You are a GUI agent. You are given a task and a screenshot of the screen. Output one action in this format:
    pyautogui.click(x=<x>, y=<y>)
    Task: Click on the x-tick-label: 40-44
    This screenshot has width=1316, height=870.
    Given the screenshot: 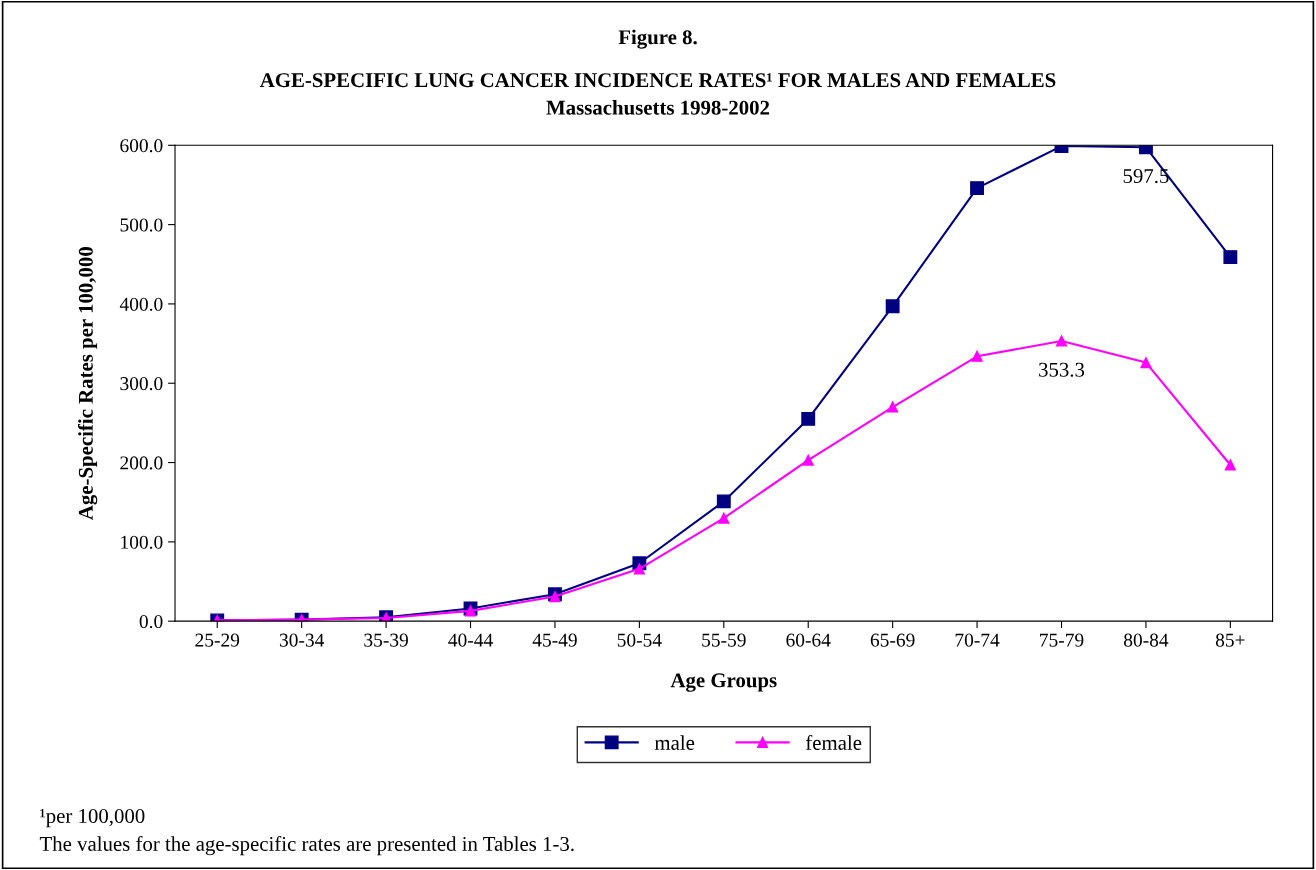 What is the action you would take?
    pyautogui.click(x=470, y=640)
    